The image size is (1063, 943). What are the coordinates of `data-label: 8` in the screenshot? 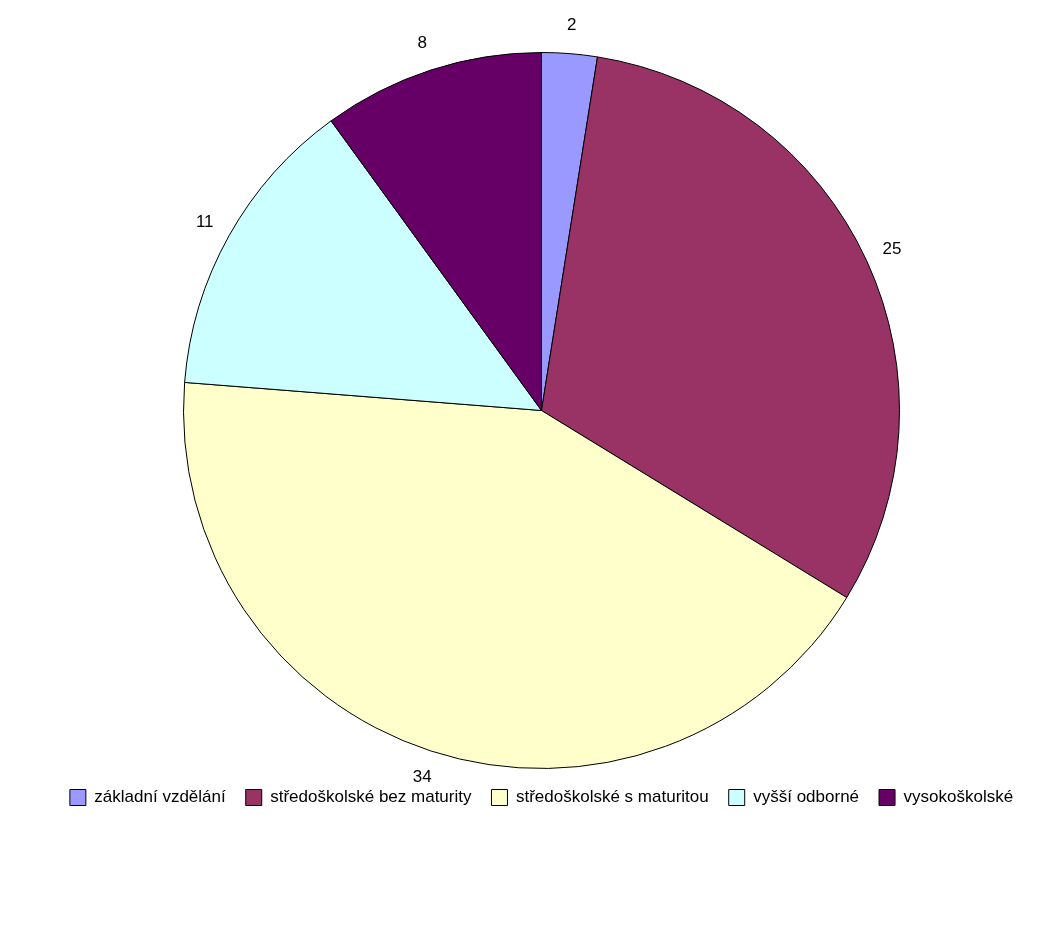 It's located at (422, 43).